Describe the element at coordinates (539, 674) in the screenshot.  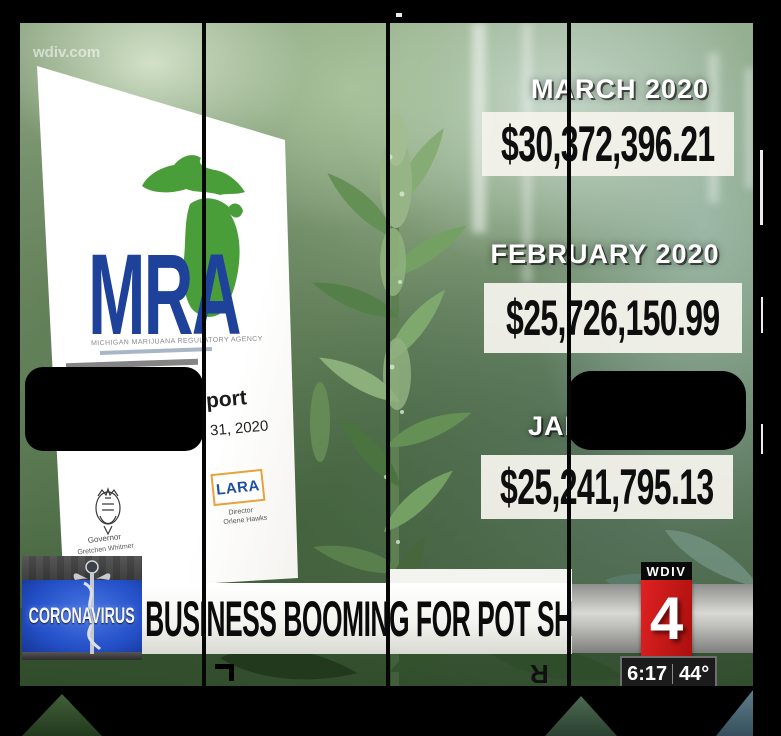
I see `flipped-letter-artifact: R` at that location.